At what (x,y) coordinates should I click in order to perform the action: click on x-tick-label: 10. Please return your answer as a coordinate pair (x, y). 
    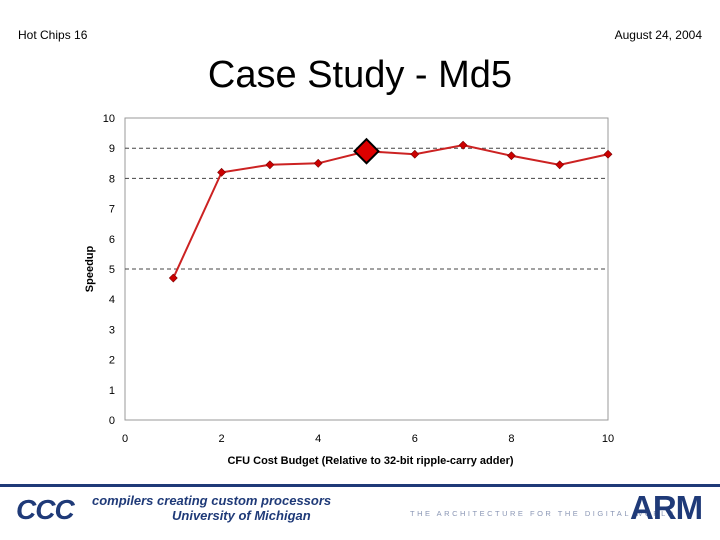
    Looking at the image, I should click on (608, 439).